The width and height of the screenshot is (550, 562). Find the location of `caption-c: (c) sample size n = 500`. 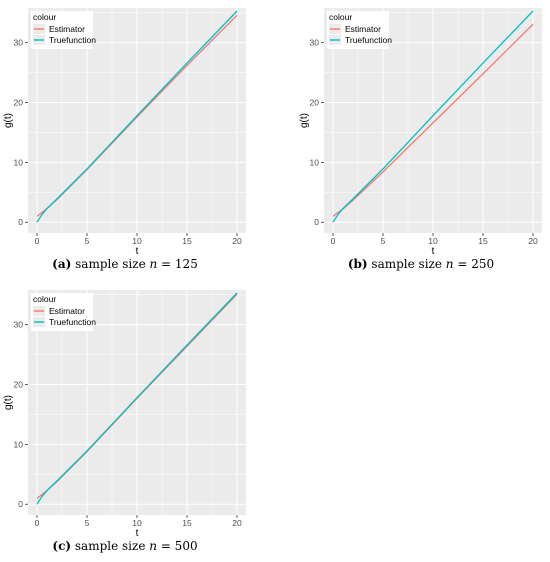

caption-c: (c) sample size n = 500 is located at coordinates (125, 546).